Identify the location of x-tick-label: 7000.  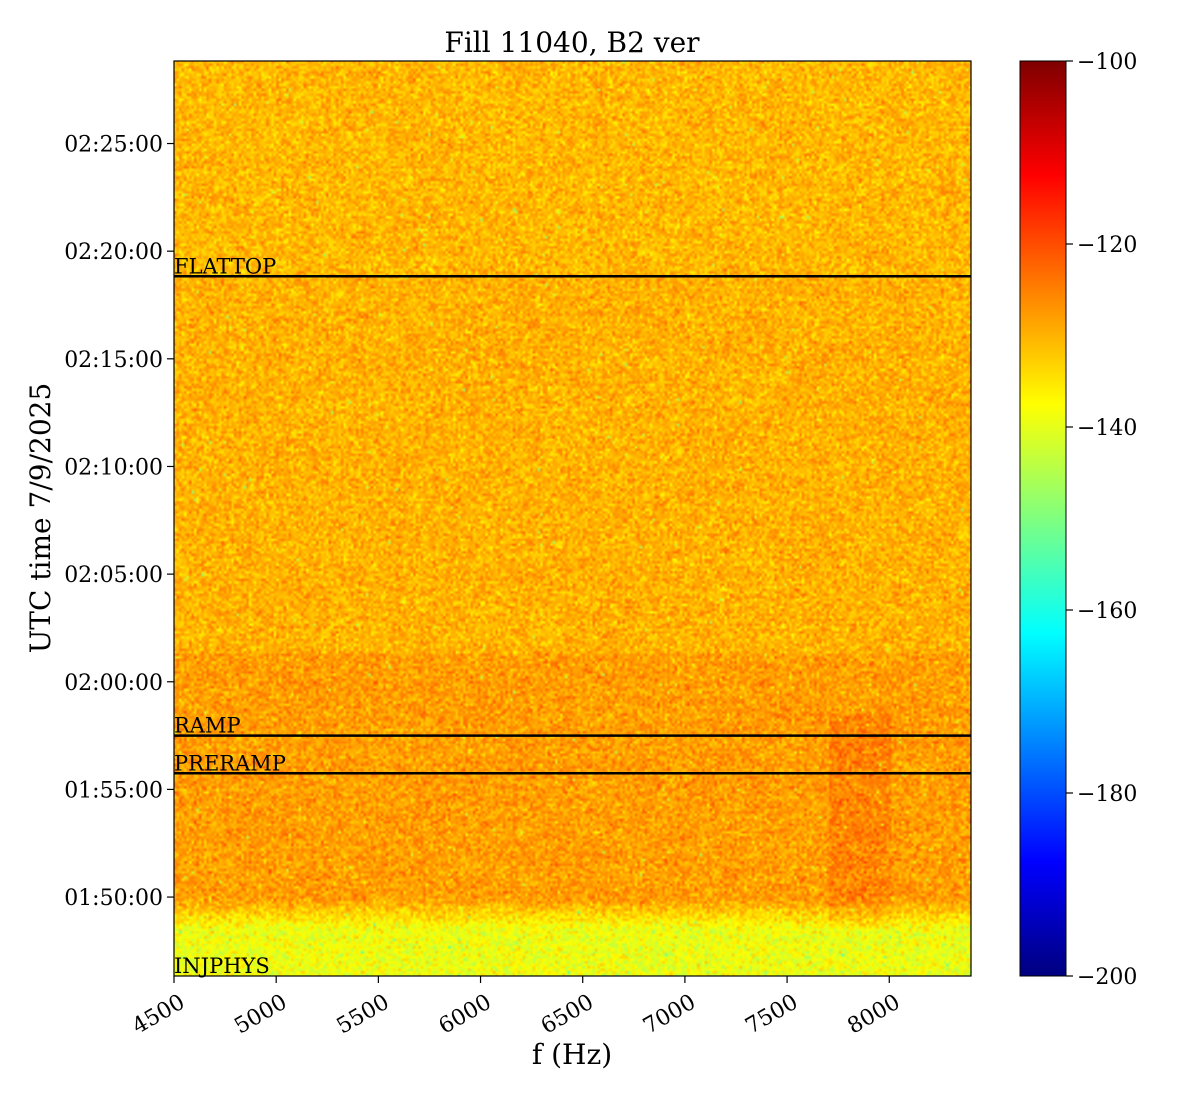
(669, 1015).